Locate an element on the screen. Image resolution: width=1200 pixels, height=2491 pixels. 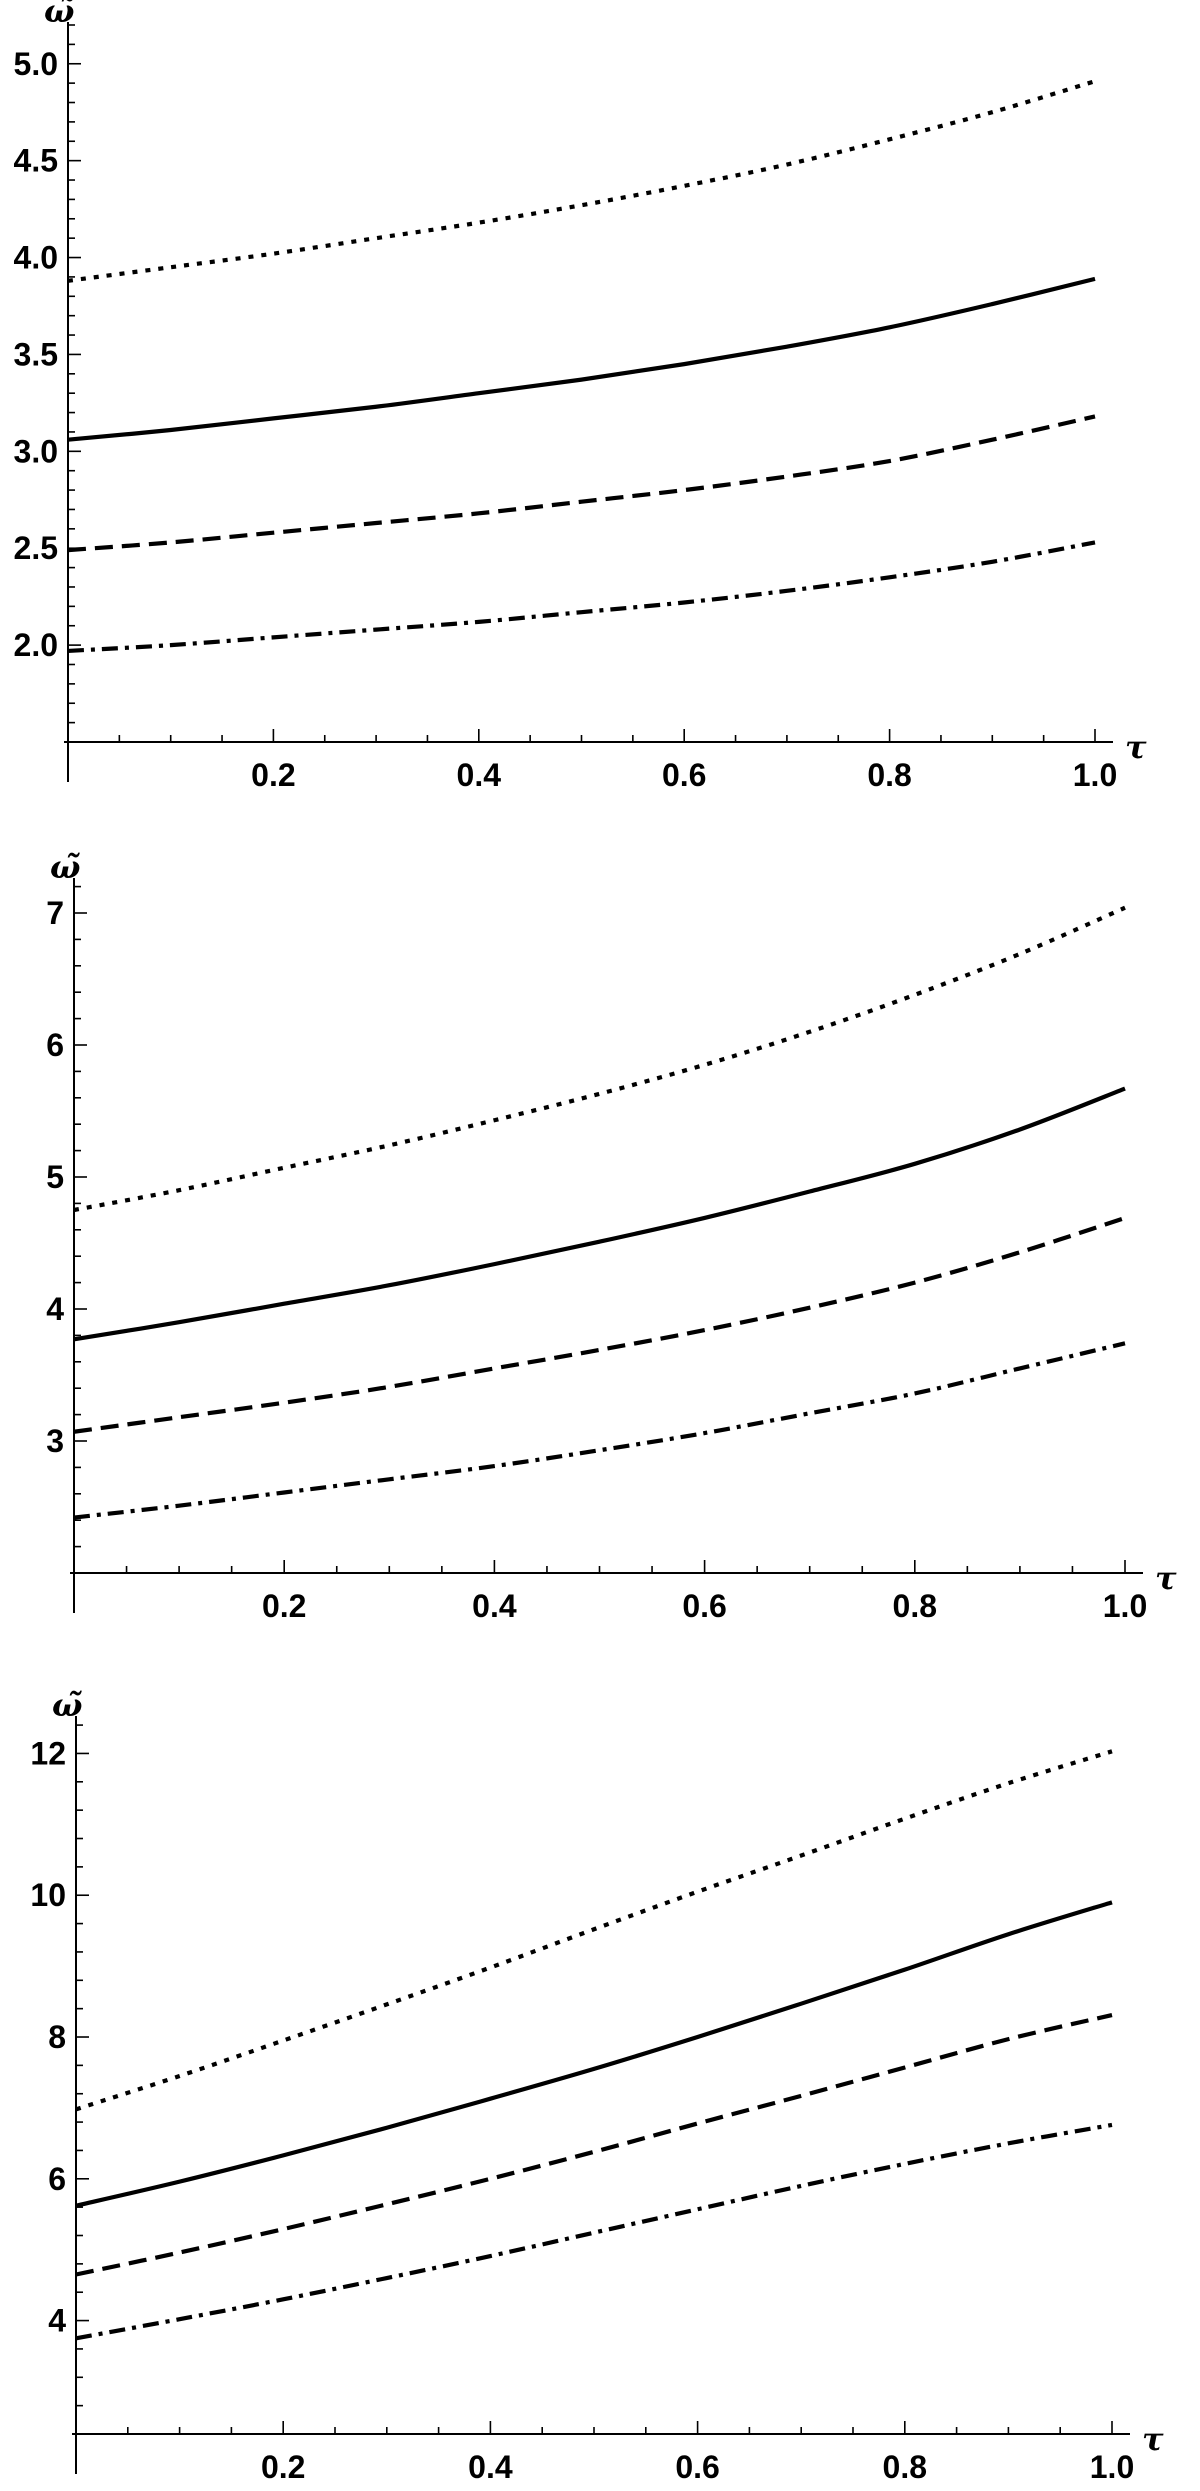
y-tick-label: 5.0 is located at coordinates (36, 64).